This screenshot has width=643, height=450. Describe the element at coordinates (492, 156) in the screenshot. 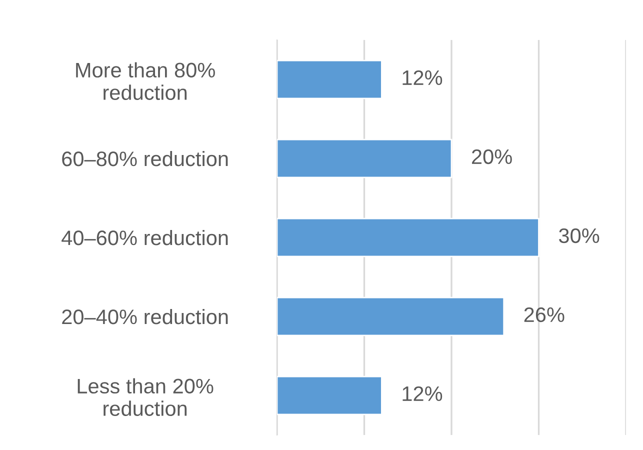

I see `data-label: 20%` at that location.